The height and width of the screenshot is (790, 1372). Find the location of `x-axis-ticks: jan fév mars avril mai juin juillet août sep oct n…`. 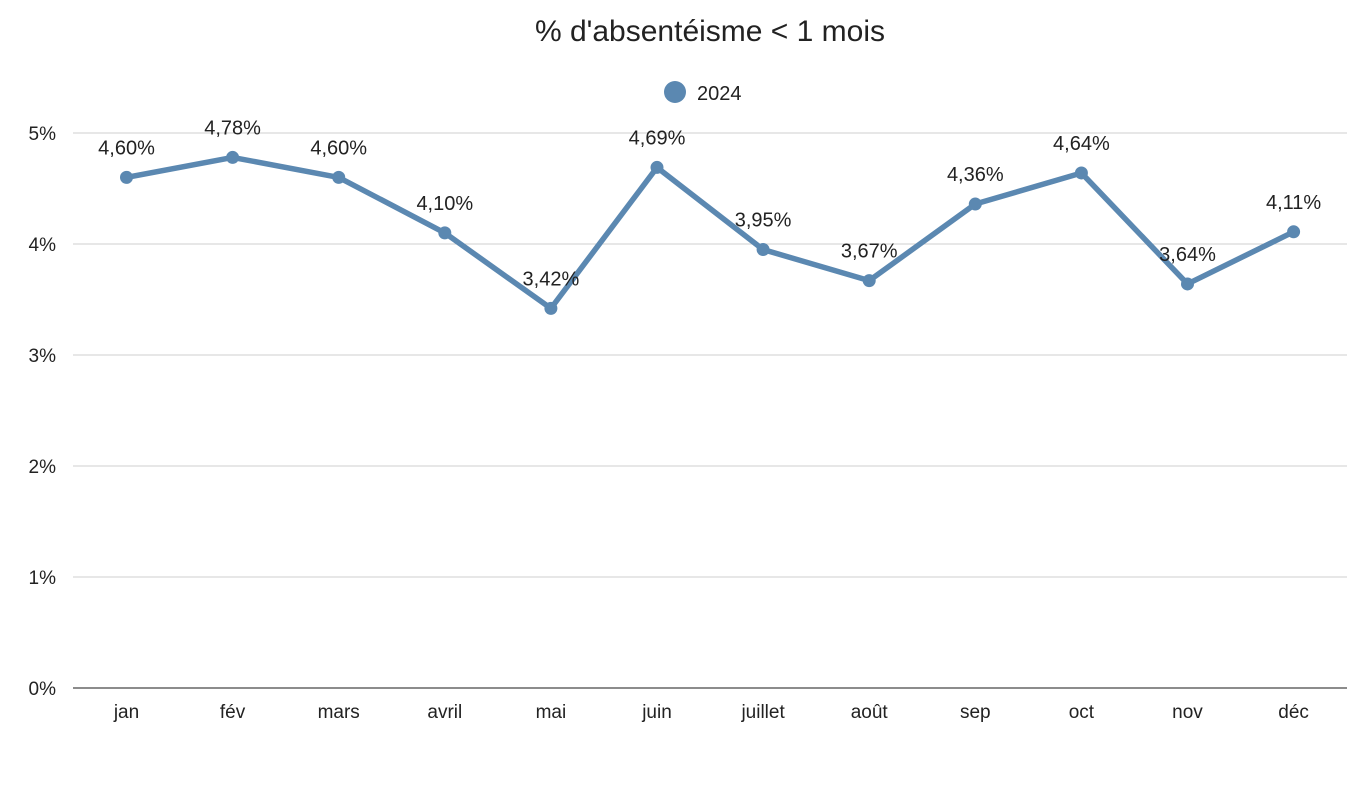

x-axis-ticks: jan fév mars avril mai juin juillet août sep oct n… is located at coordinates (711, 712).